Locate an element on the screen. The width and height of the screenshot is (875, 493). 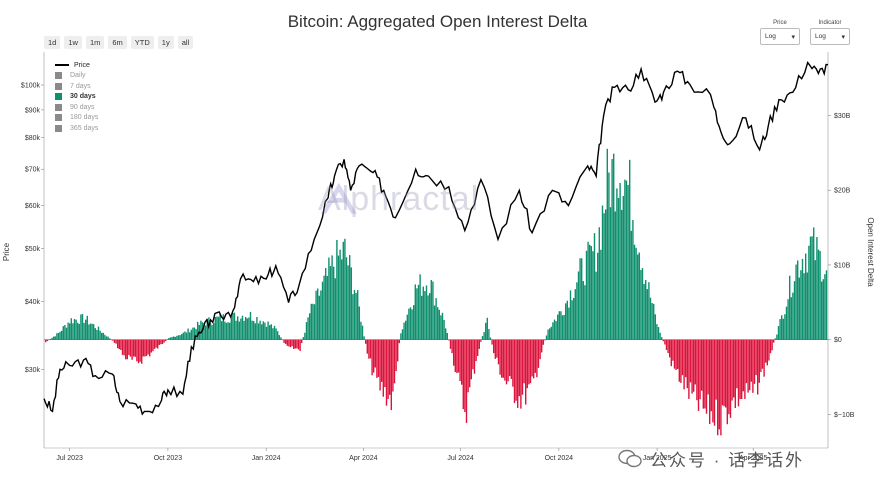
x-tick-label: Apr 2025 is located at coordinates (753, 458).